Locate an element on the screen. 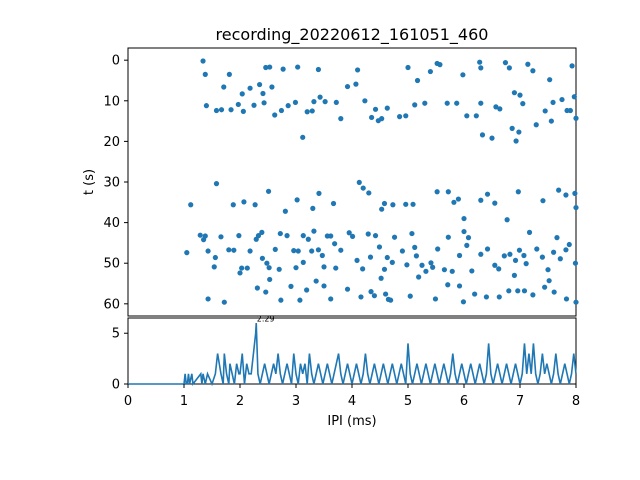 The image size is (640, 480). raster-y-tick-label: 60 is located at coordinates (111, 304).